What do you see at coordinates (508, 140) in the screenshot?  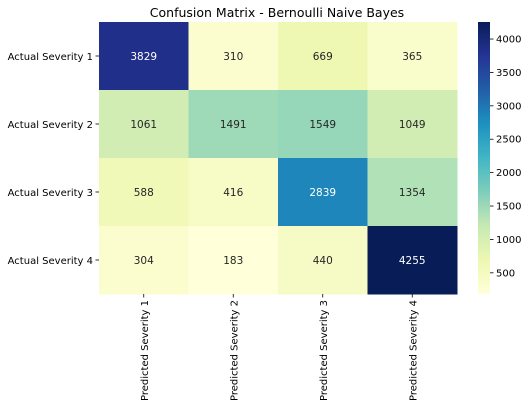 I see `colorbar-tick-label: 2500` at bounding box center [508, 140].